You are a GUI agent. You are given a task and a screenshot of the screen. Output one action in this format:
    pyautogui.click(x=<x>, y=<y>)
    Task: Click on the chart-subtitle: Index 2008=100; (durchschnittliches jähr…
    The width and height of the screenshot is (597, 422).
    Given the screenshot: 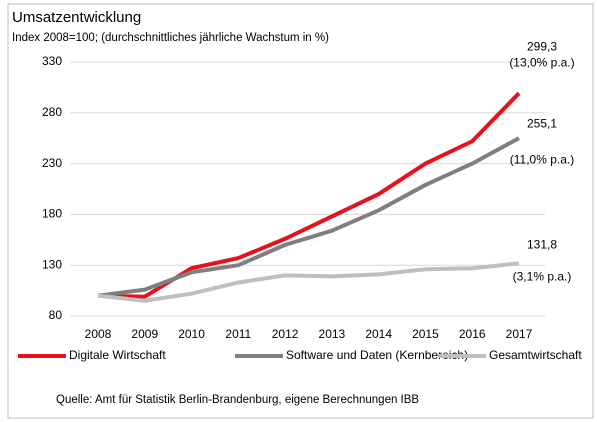 What is the action you would take?
    pyautogui.click(x=170, y=38)
    